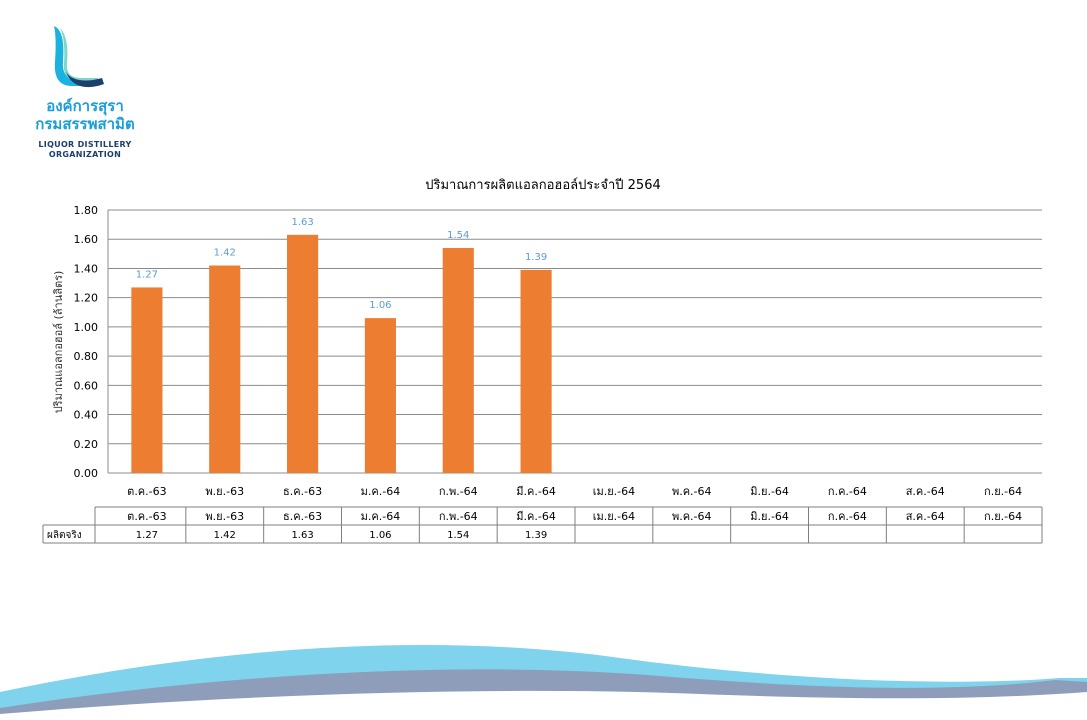  I want to click on x-tick-label: ส.ค.-64, so click(925, 491).